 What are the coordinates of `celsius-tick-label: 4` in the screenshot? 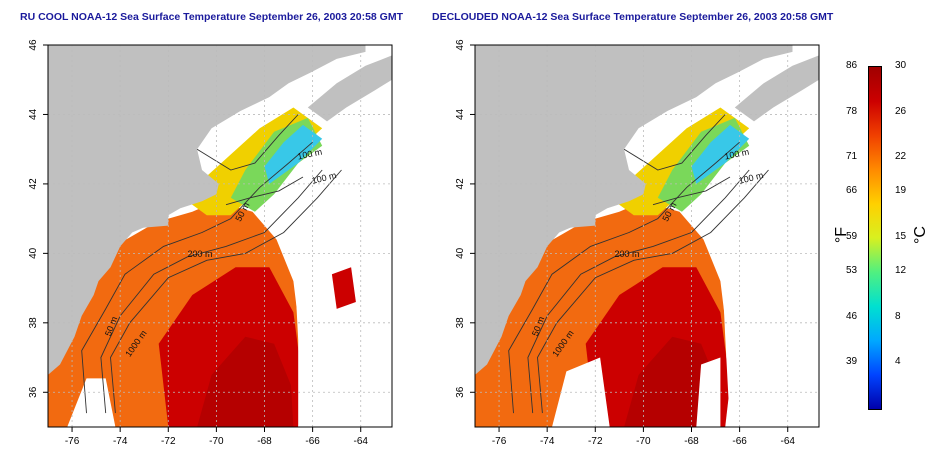 It's located at (898, 362).